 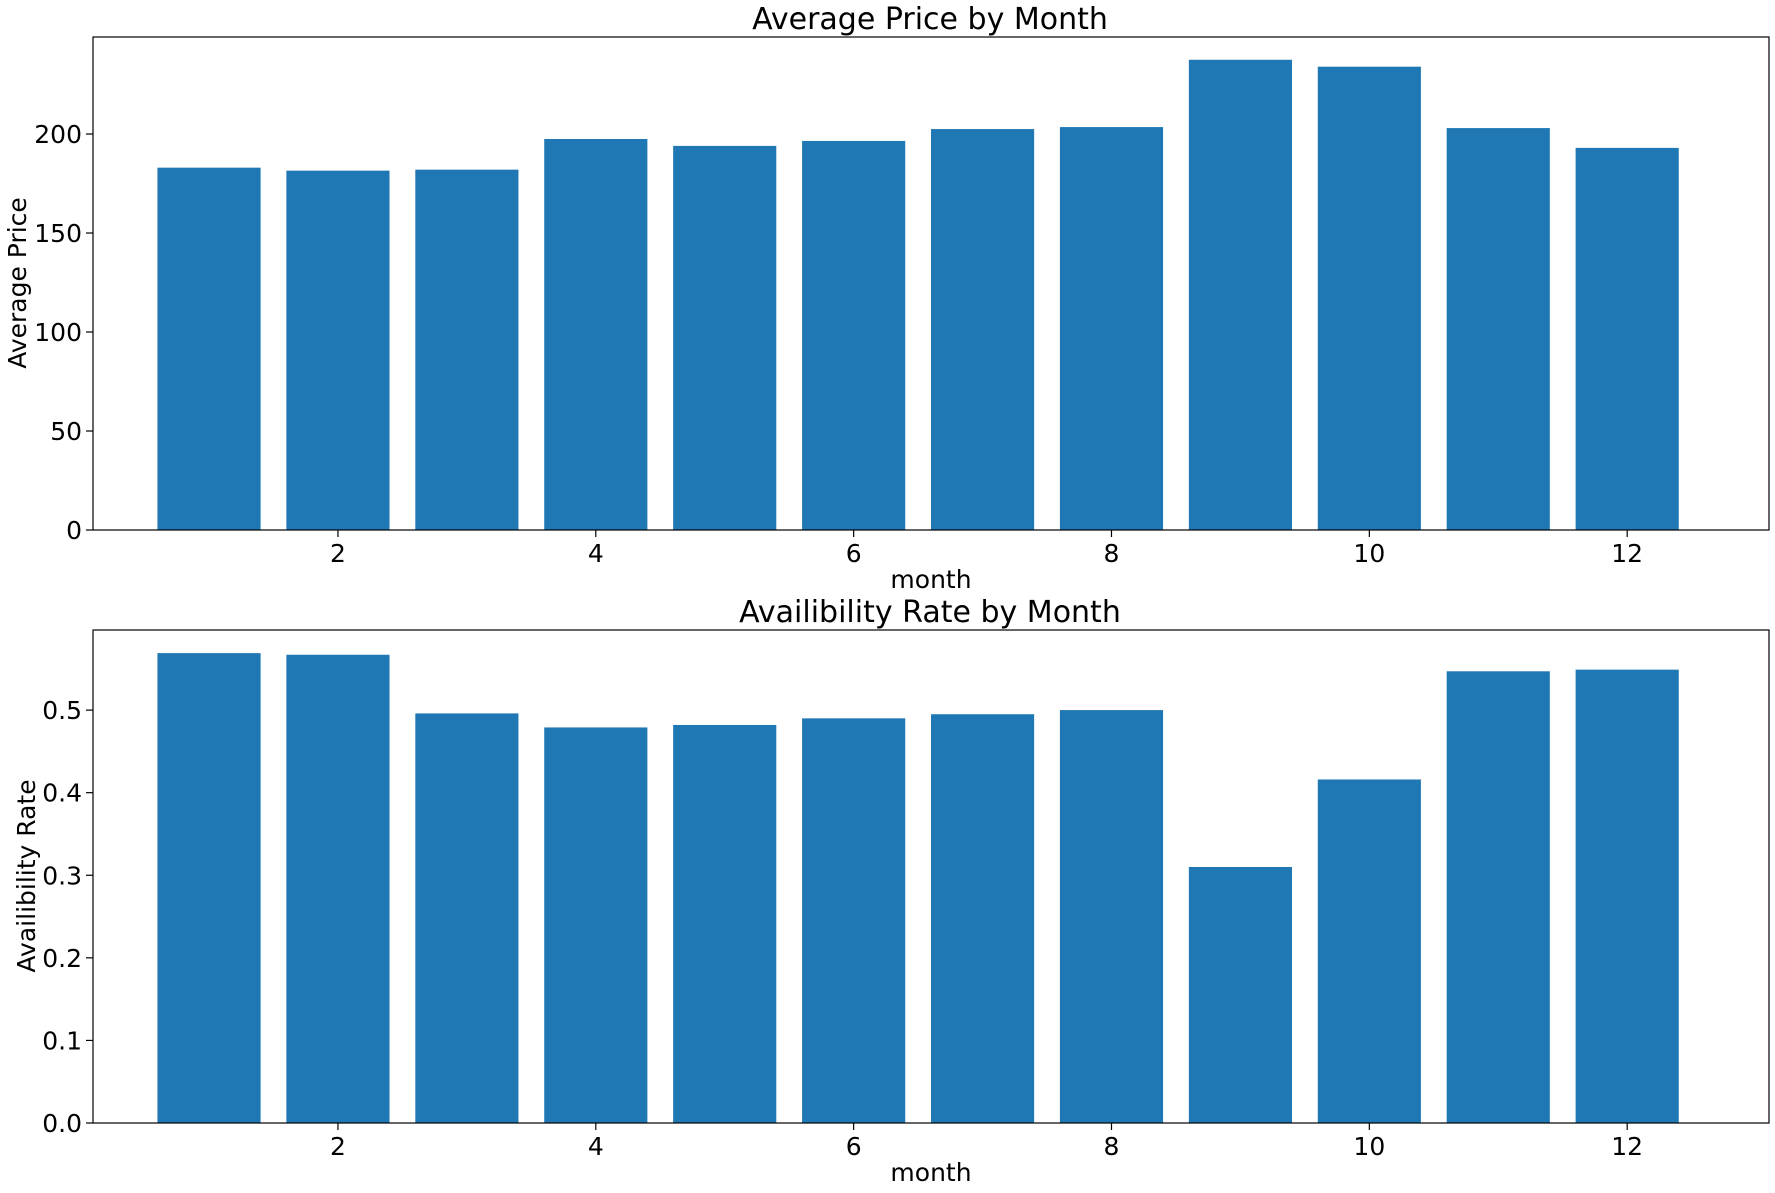 What do you see at coordinates (26, 875) in the screenshot?
I see `y-axis-label: Availibility Rate` at bounding box center [26, 875].